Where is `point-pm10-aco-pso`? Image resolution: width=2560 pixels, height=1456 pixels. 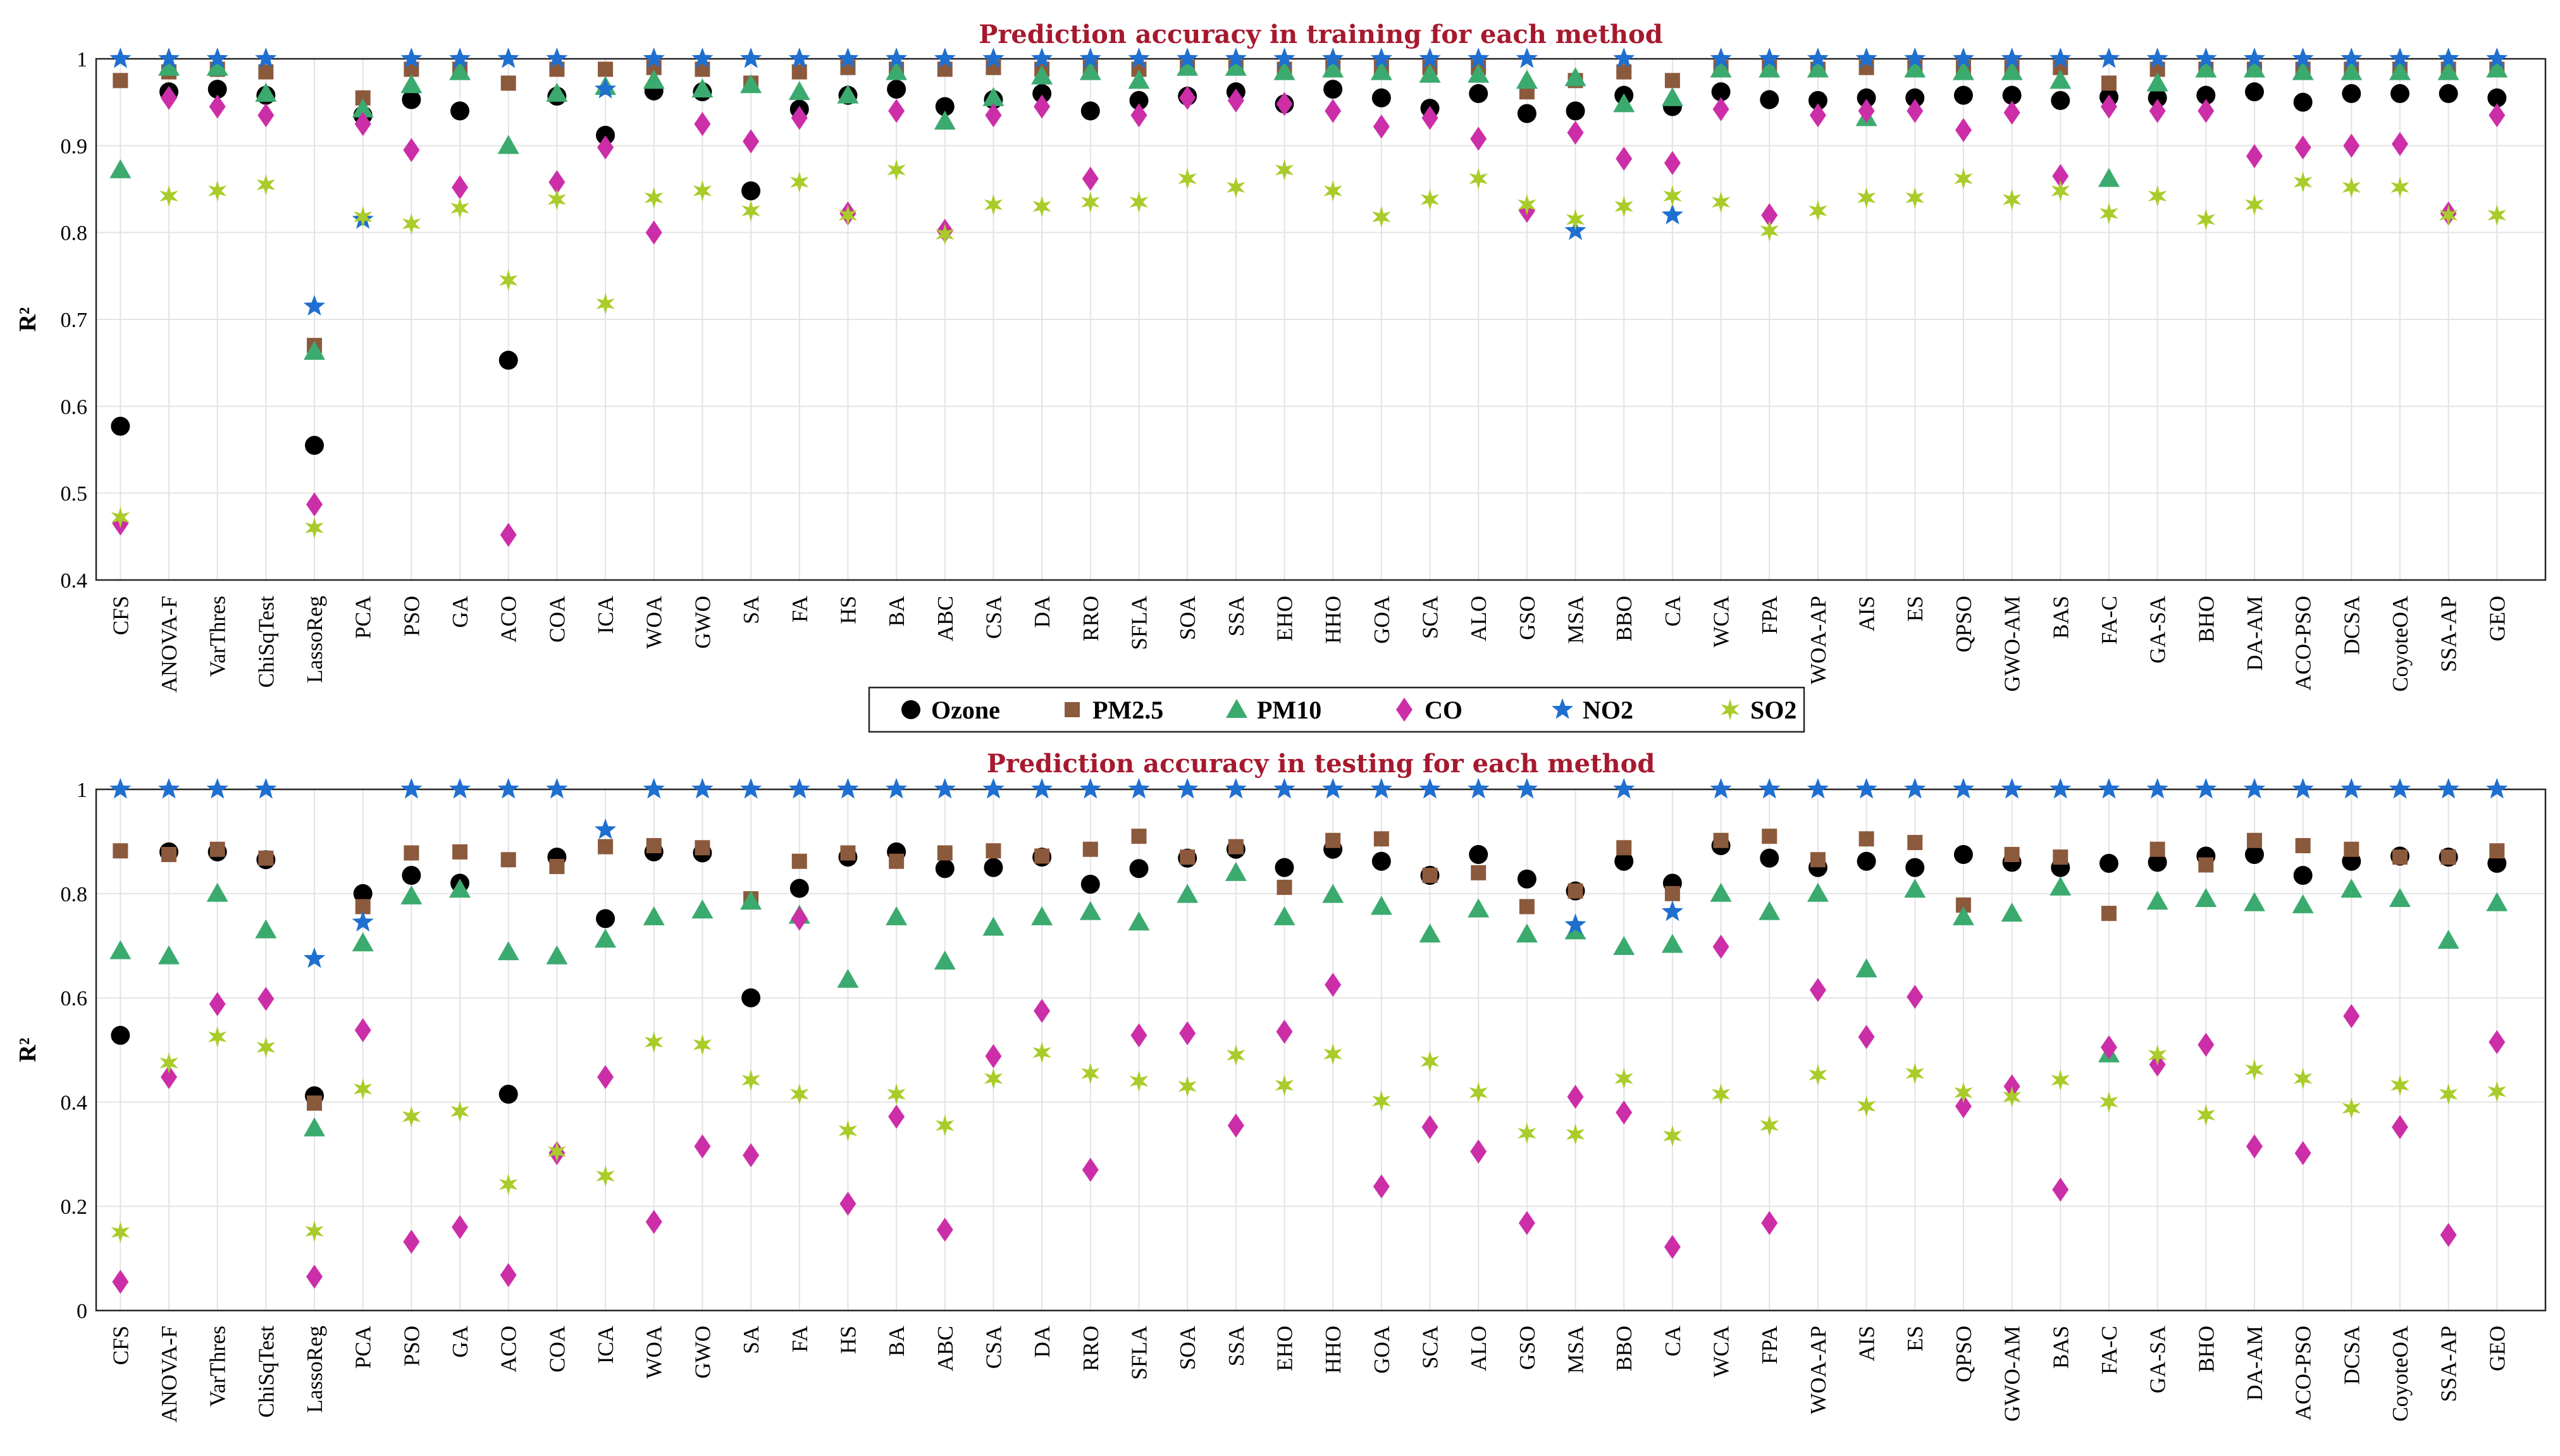
point-pm10-aco-pso is located at coordinates (2303, 70).